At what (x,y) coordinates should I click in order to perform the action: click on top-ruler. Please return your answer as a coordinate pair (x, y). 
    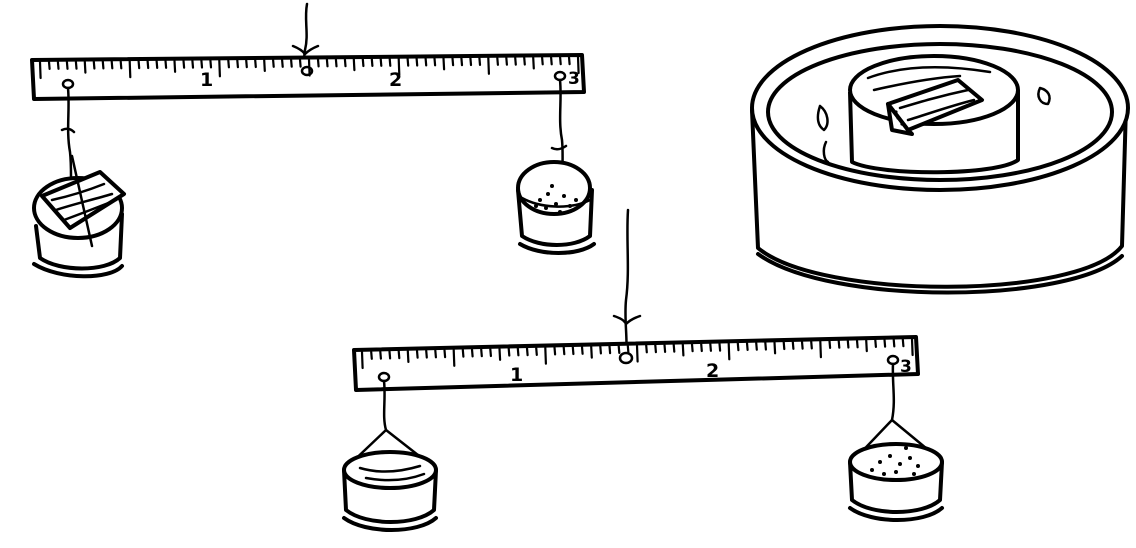
    Looking at the image, I should click on (308, 77).